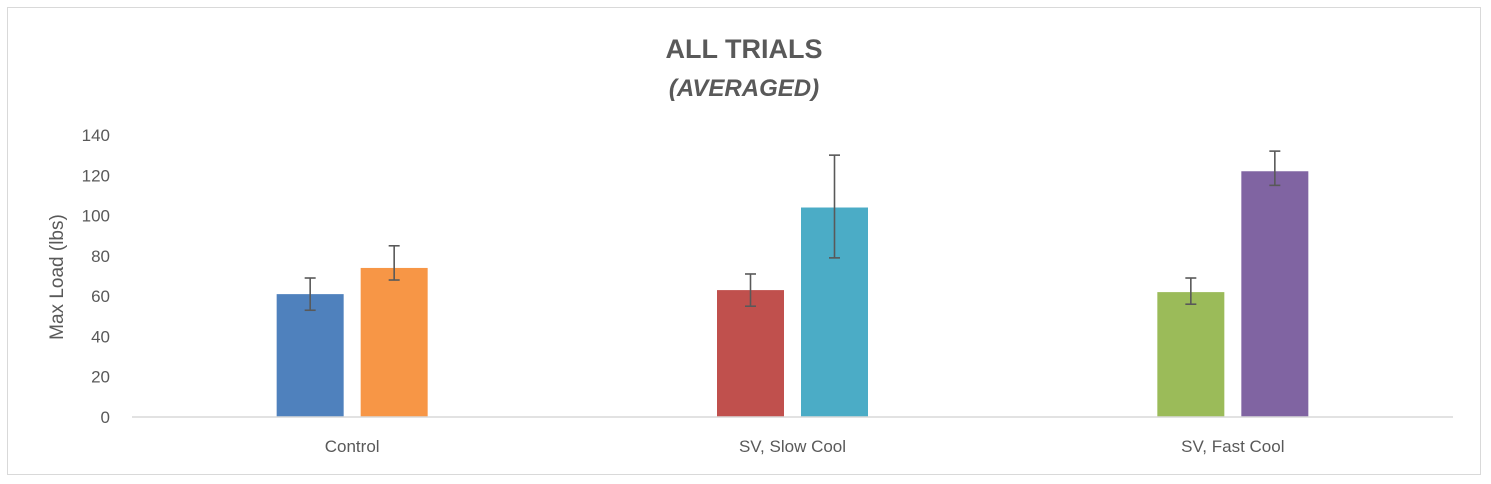  I want to click on y-axis-ticks: 0 20 40 60 80 100 120 140, so click(96, 276).